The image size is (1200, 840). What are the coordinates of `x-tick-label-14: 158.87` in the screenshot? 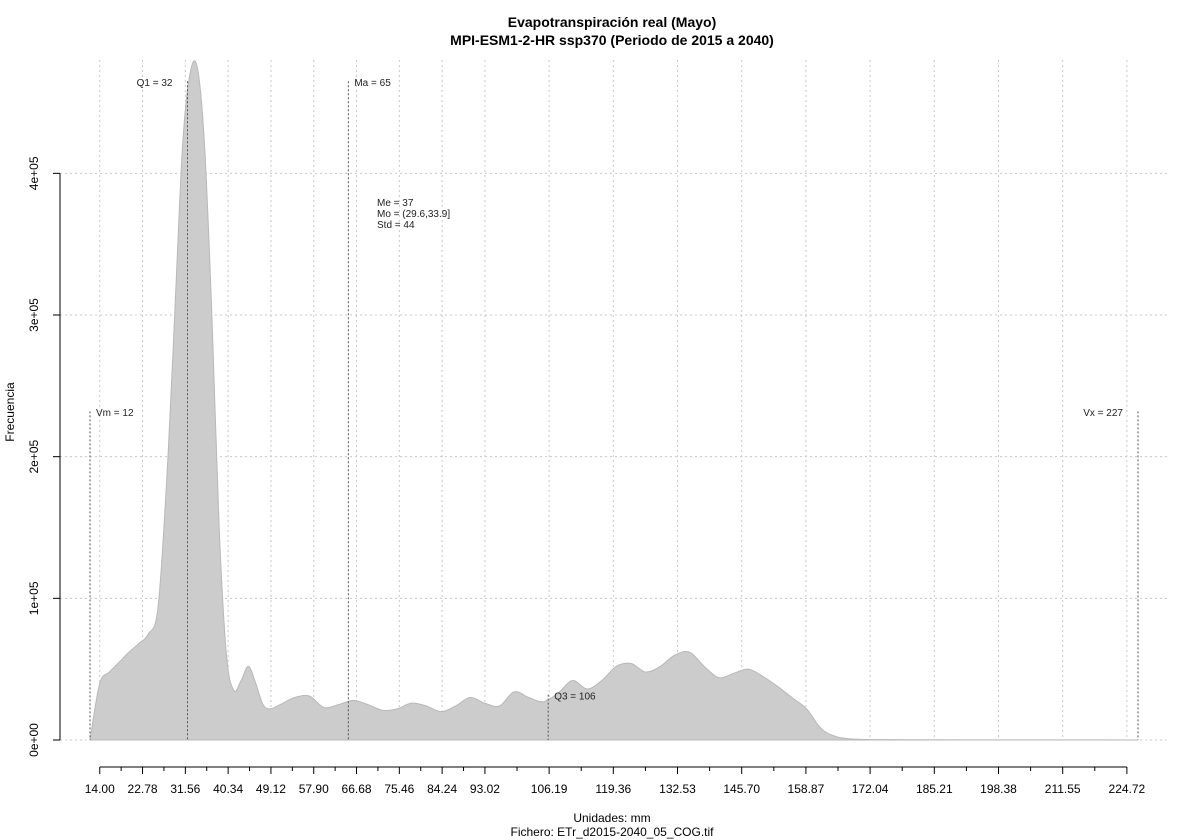 It's located at (806, 789).